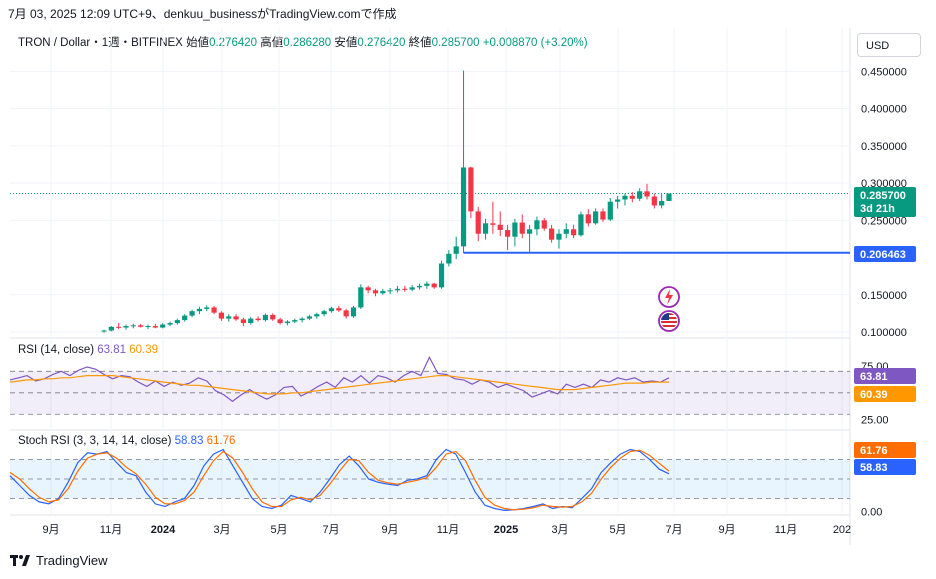 The width and height of the screenshot is (936, 579). Describe the element at coordinates (189, 441) in the screenshot. I see `stoch-k-value: 58.83` at that location.